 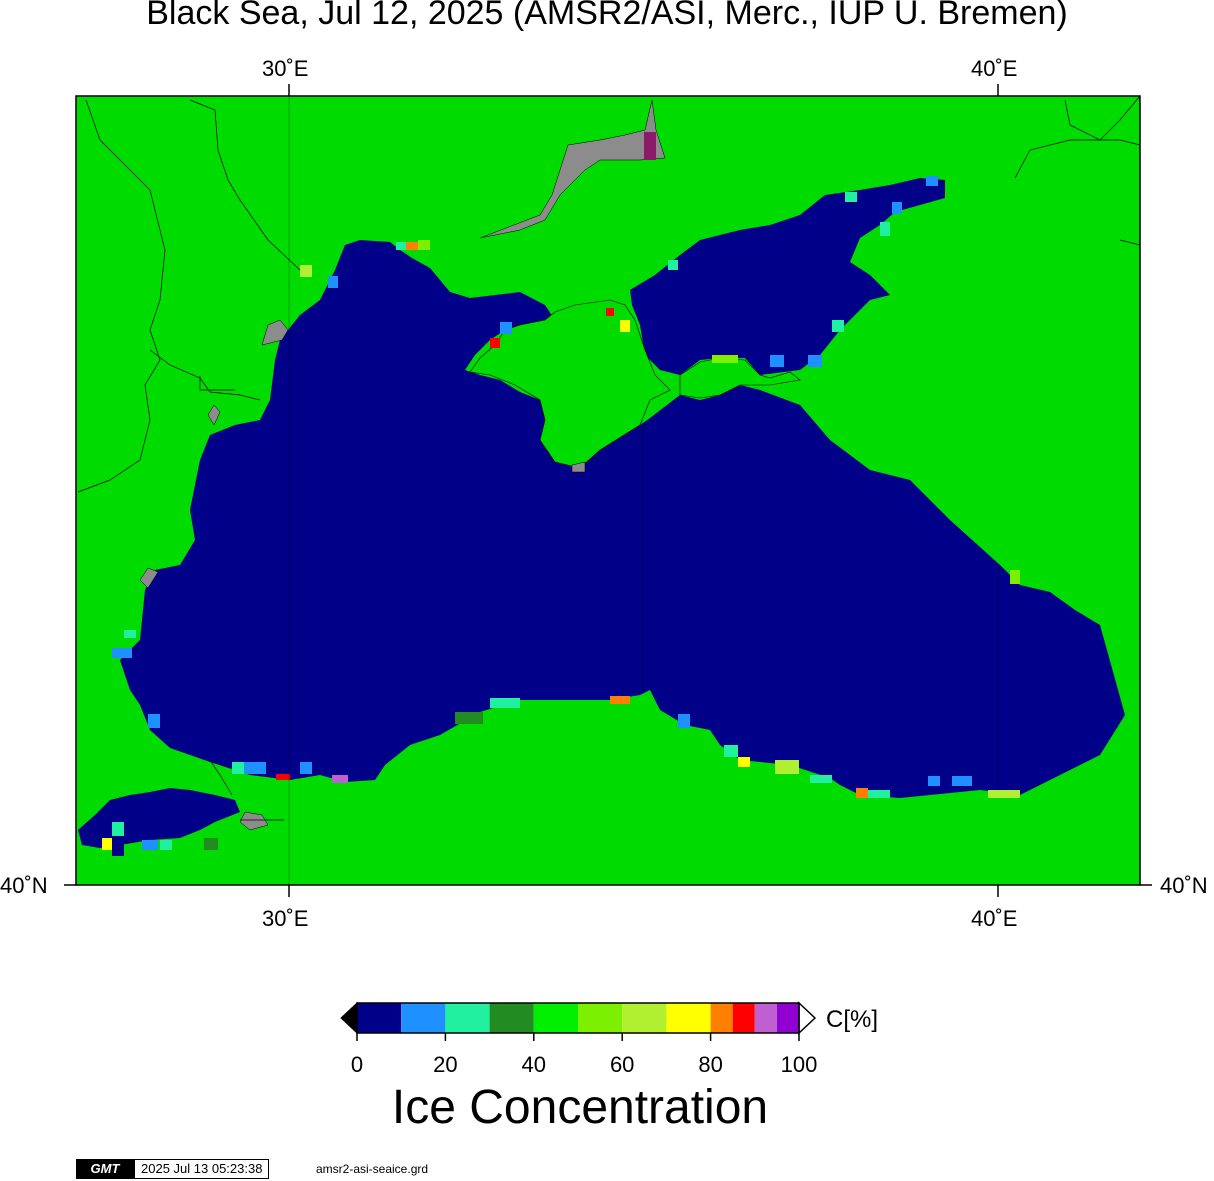 What do you see at coordinates (534, 1064) in the screenshot?
I see `colorbar-tick-label: 40` at bounding box center [534, 1064].